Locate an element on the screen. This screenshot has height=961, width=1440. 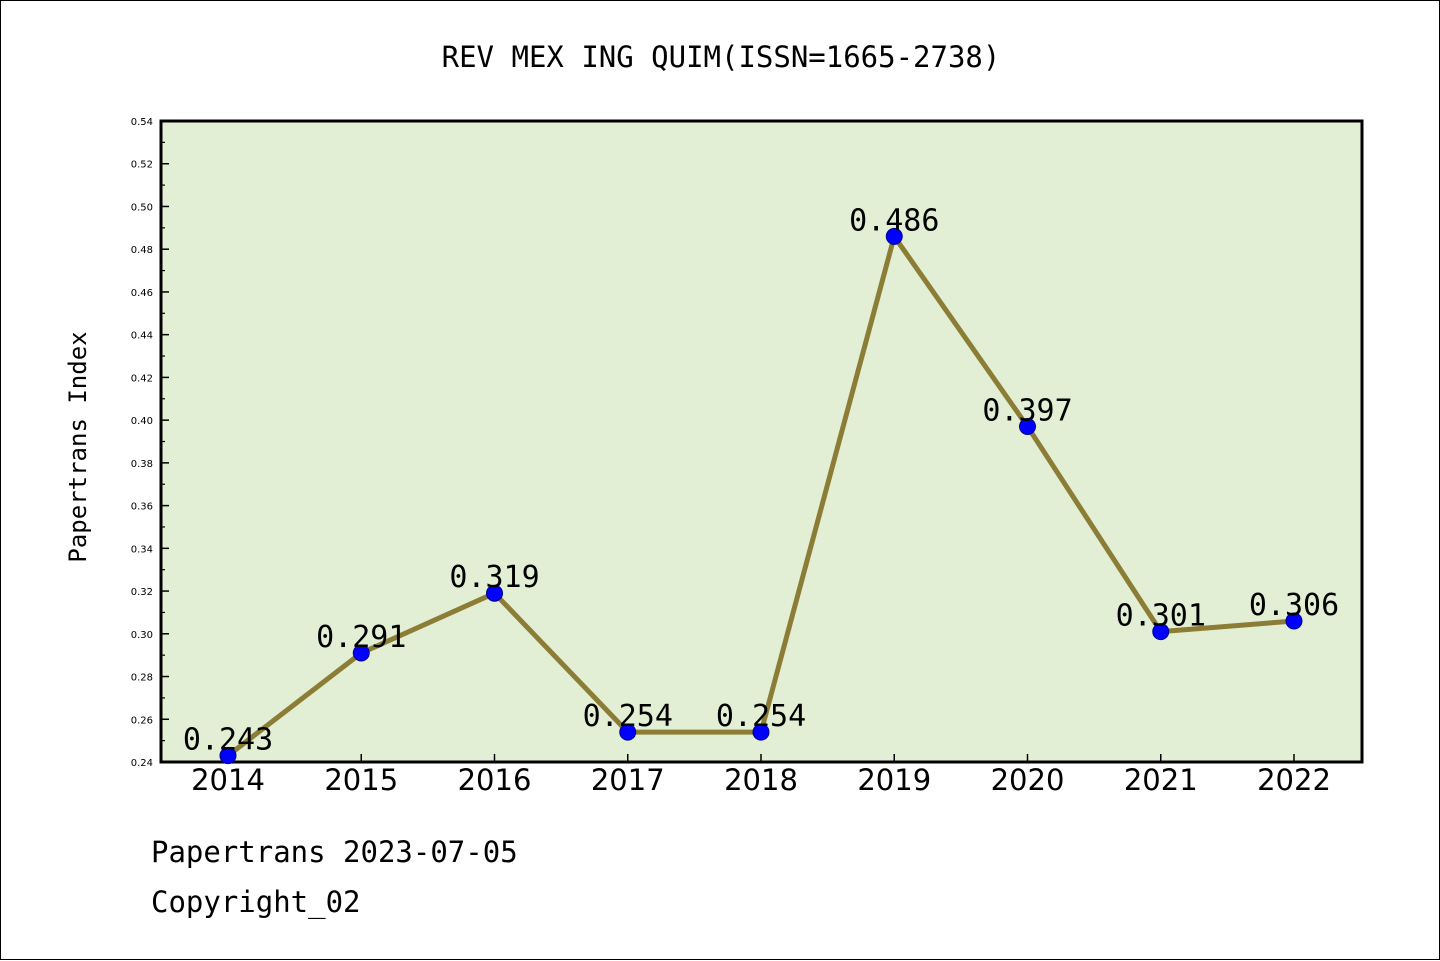
data-label: 0.291 is located at coordinates (361, 637).